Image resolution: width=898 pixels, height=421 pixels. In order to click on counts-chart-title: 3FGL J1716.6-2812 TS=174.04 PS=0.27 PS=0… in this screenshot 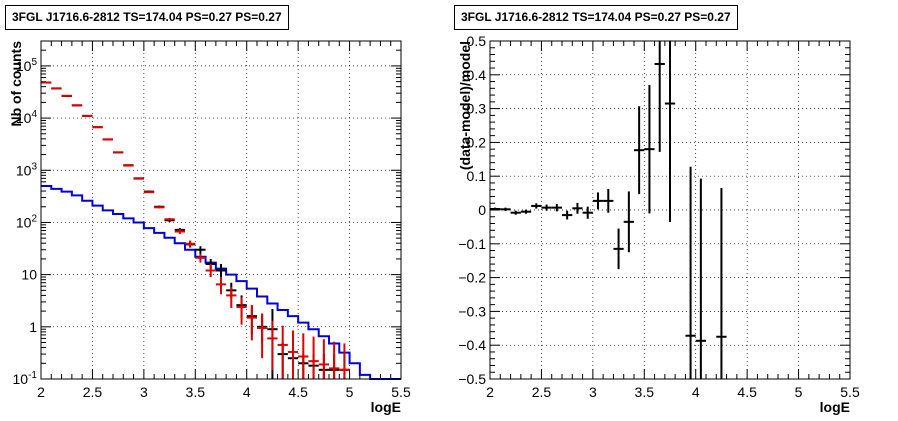, I will do `click(147, 17)`.